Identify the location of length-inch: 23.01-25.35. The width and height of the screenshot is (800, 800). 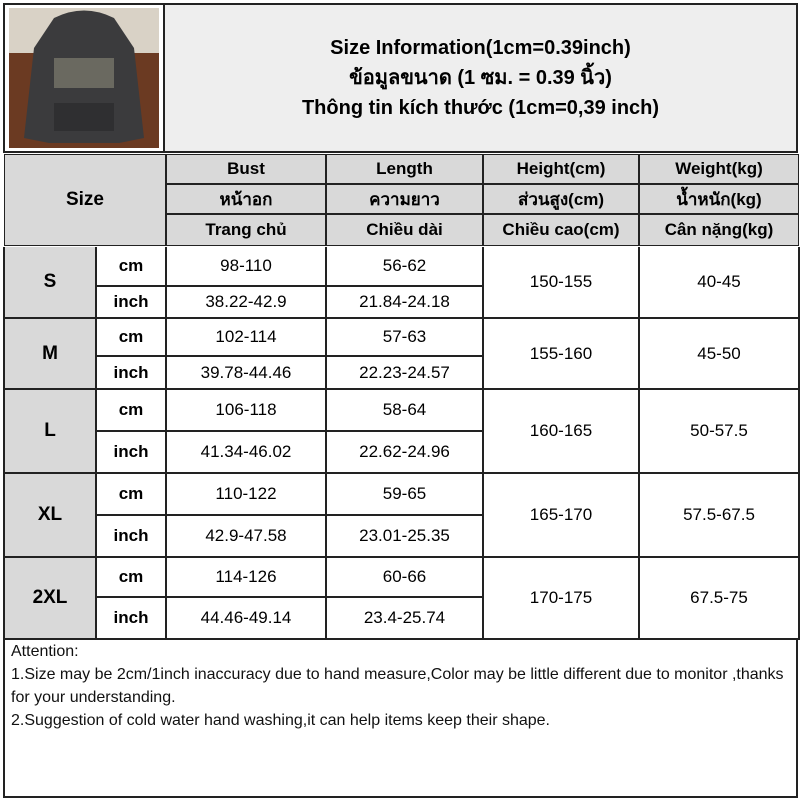
(404, 536).